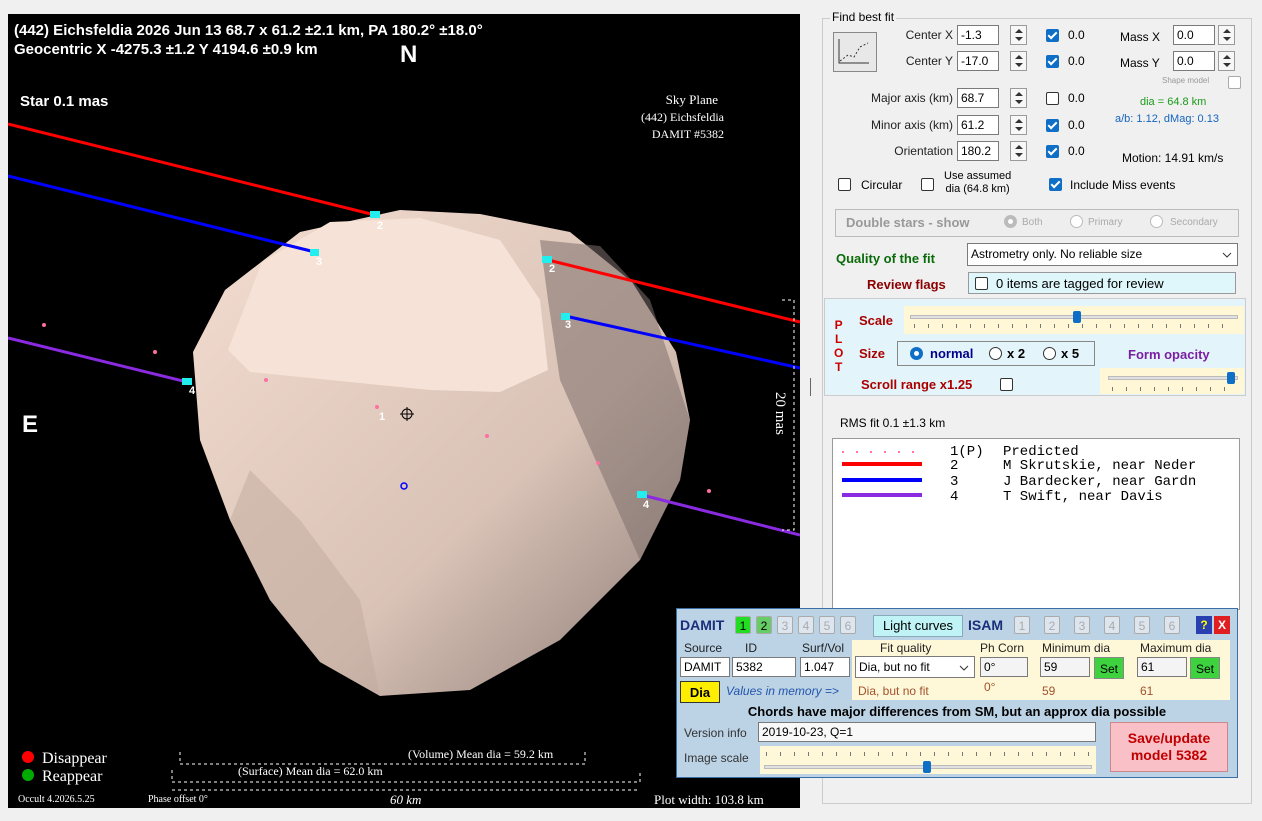  I want to click on chord-line, so click(162, 214).